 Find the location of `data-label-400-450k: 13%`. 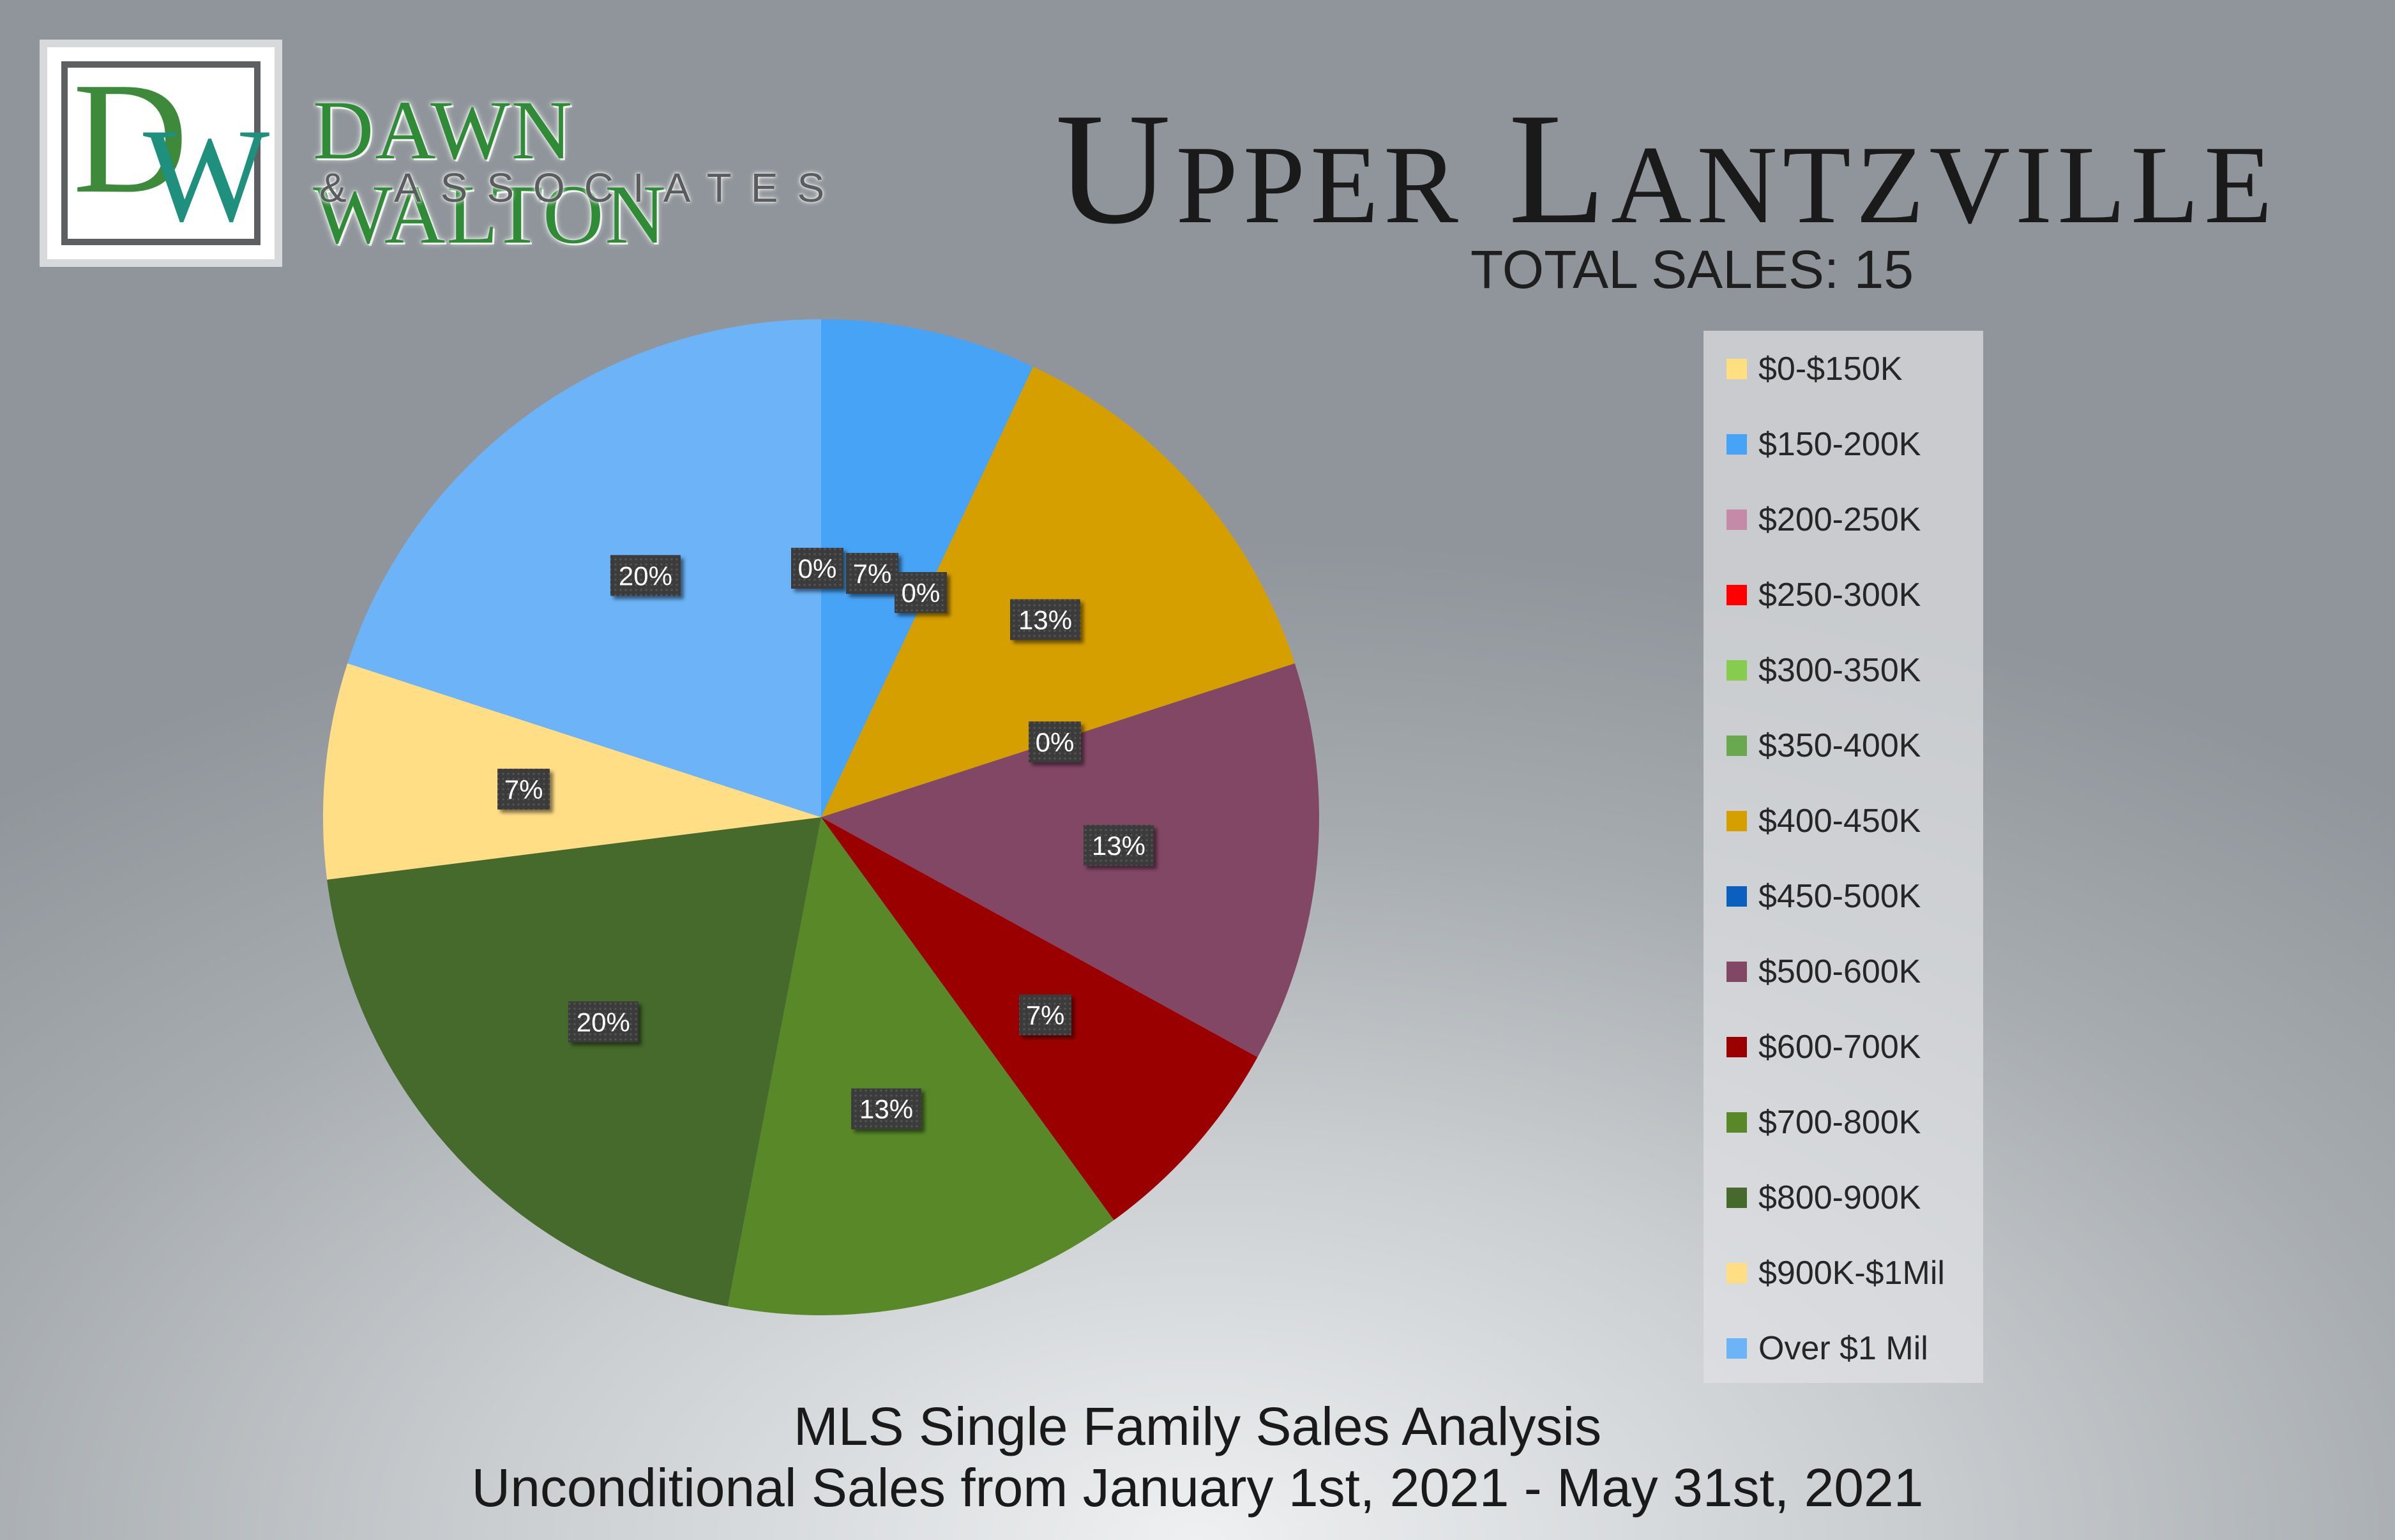

data-label-400-450k: 13% is located at coordinates (1045, 619).